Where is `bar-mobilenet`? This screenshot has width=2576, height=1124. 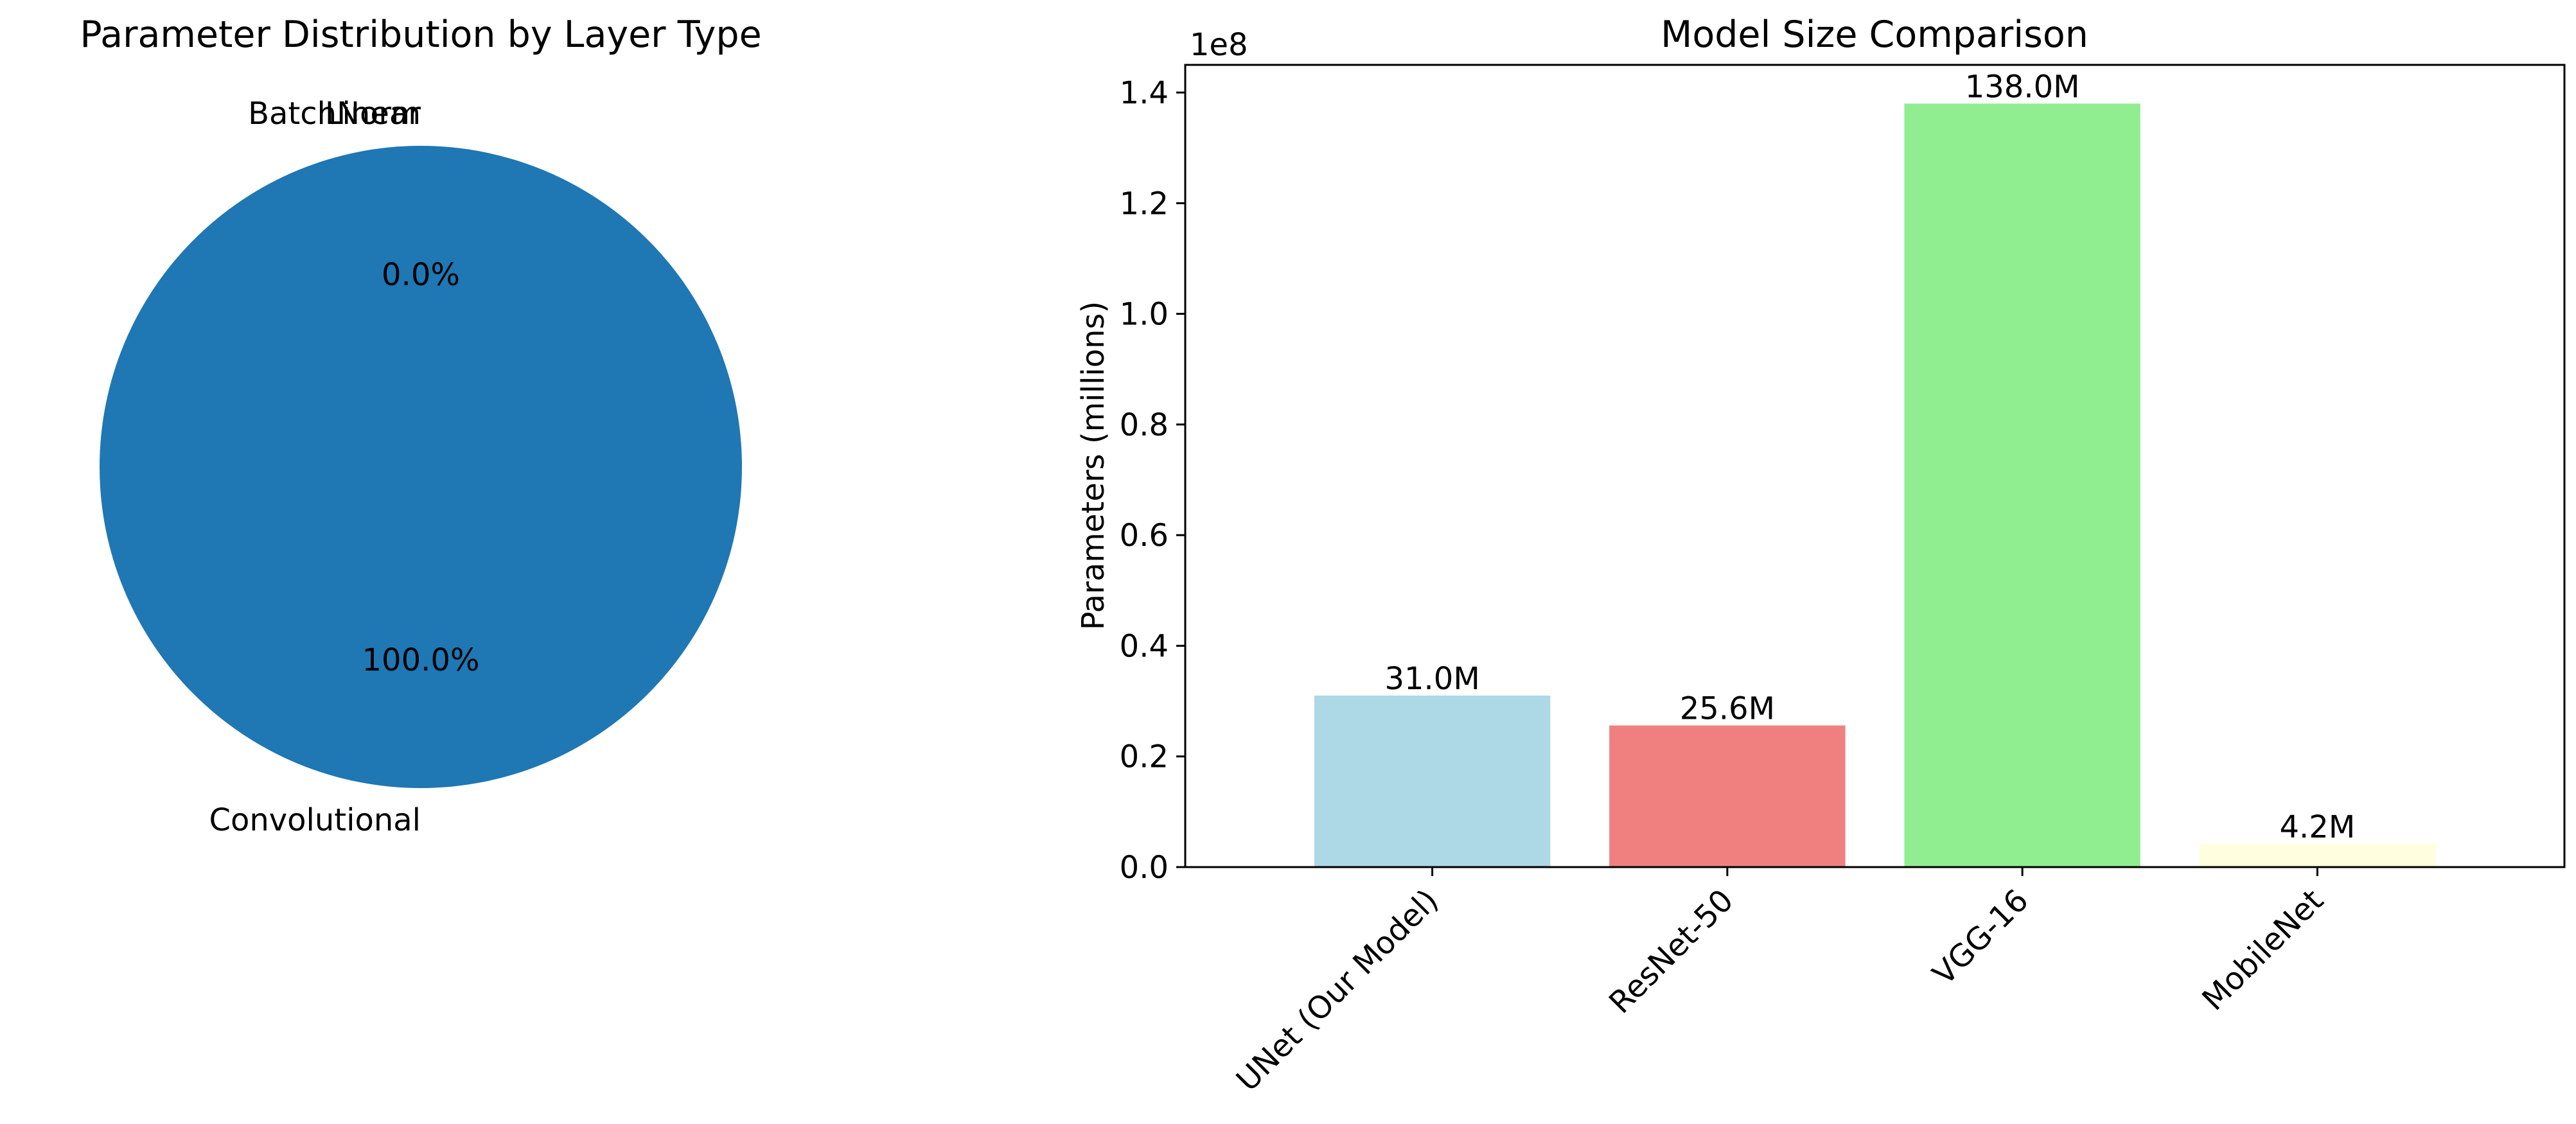
bar-mobilenet is located at coordinates (2317, 855).